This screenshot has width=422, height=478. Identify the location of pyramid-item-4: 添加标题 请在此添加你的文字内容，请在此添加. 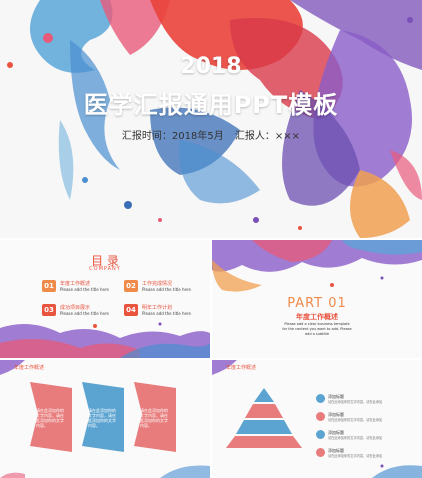
(366, 455).